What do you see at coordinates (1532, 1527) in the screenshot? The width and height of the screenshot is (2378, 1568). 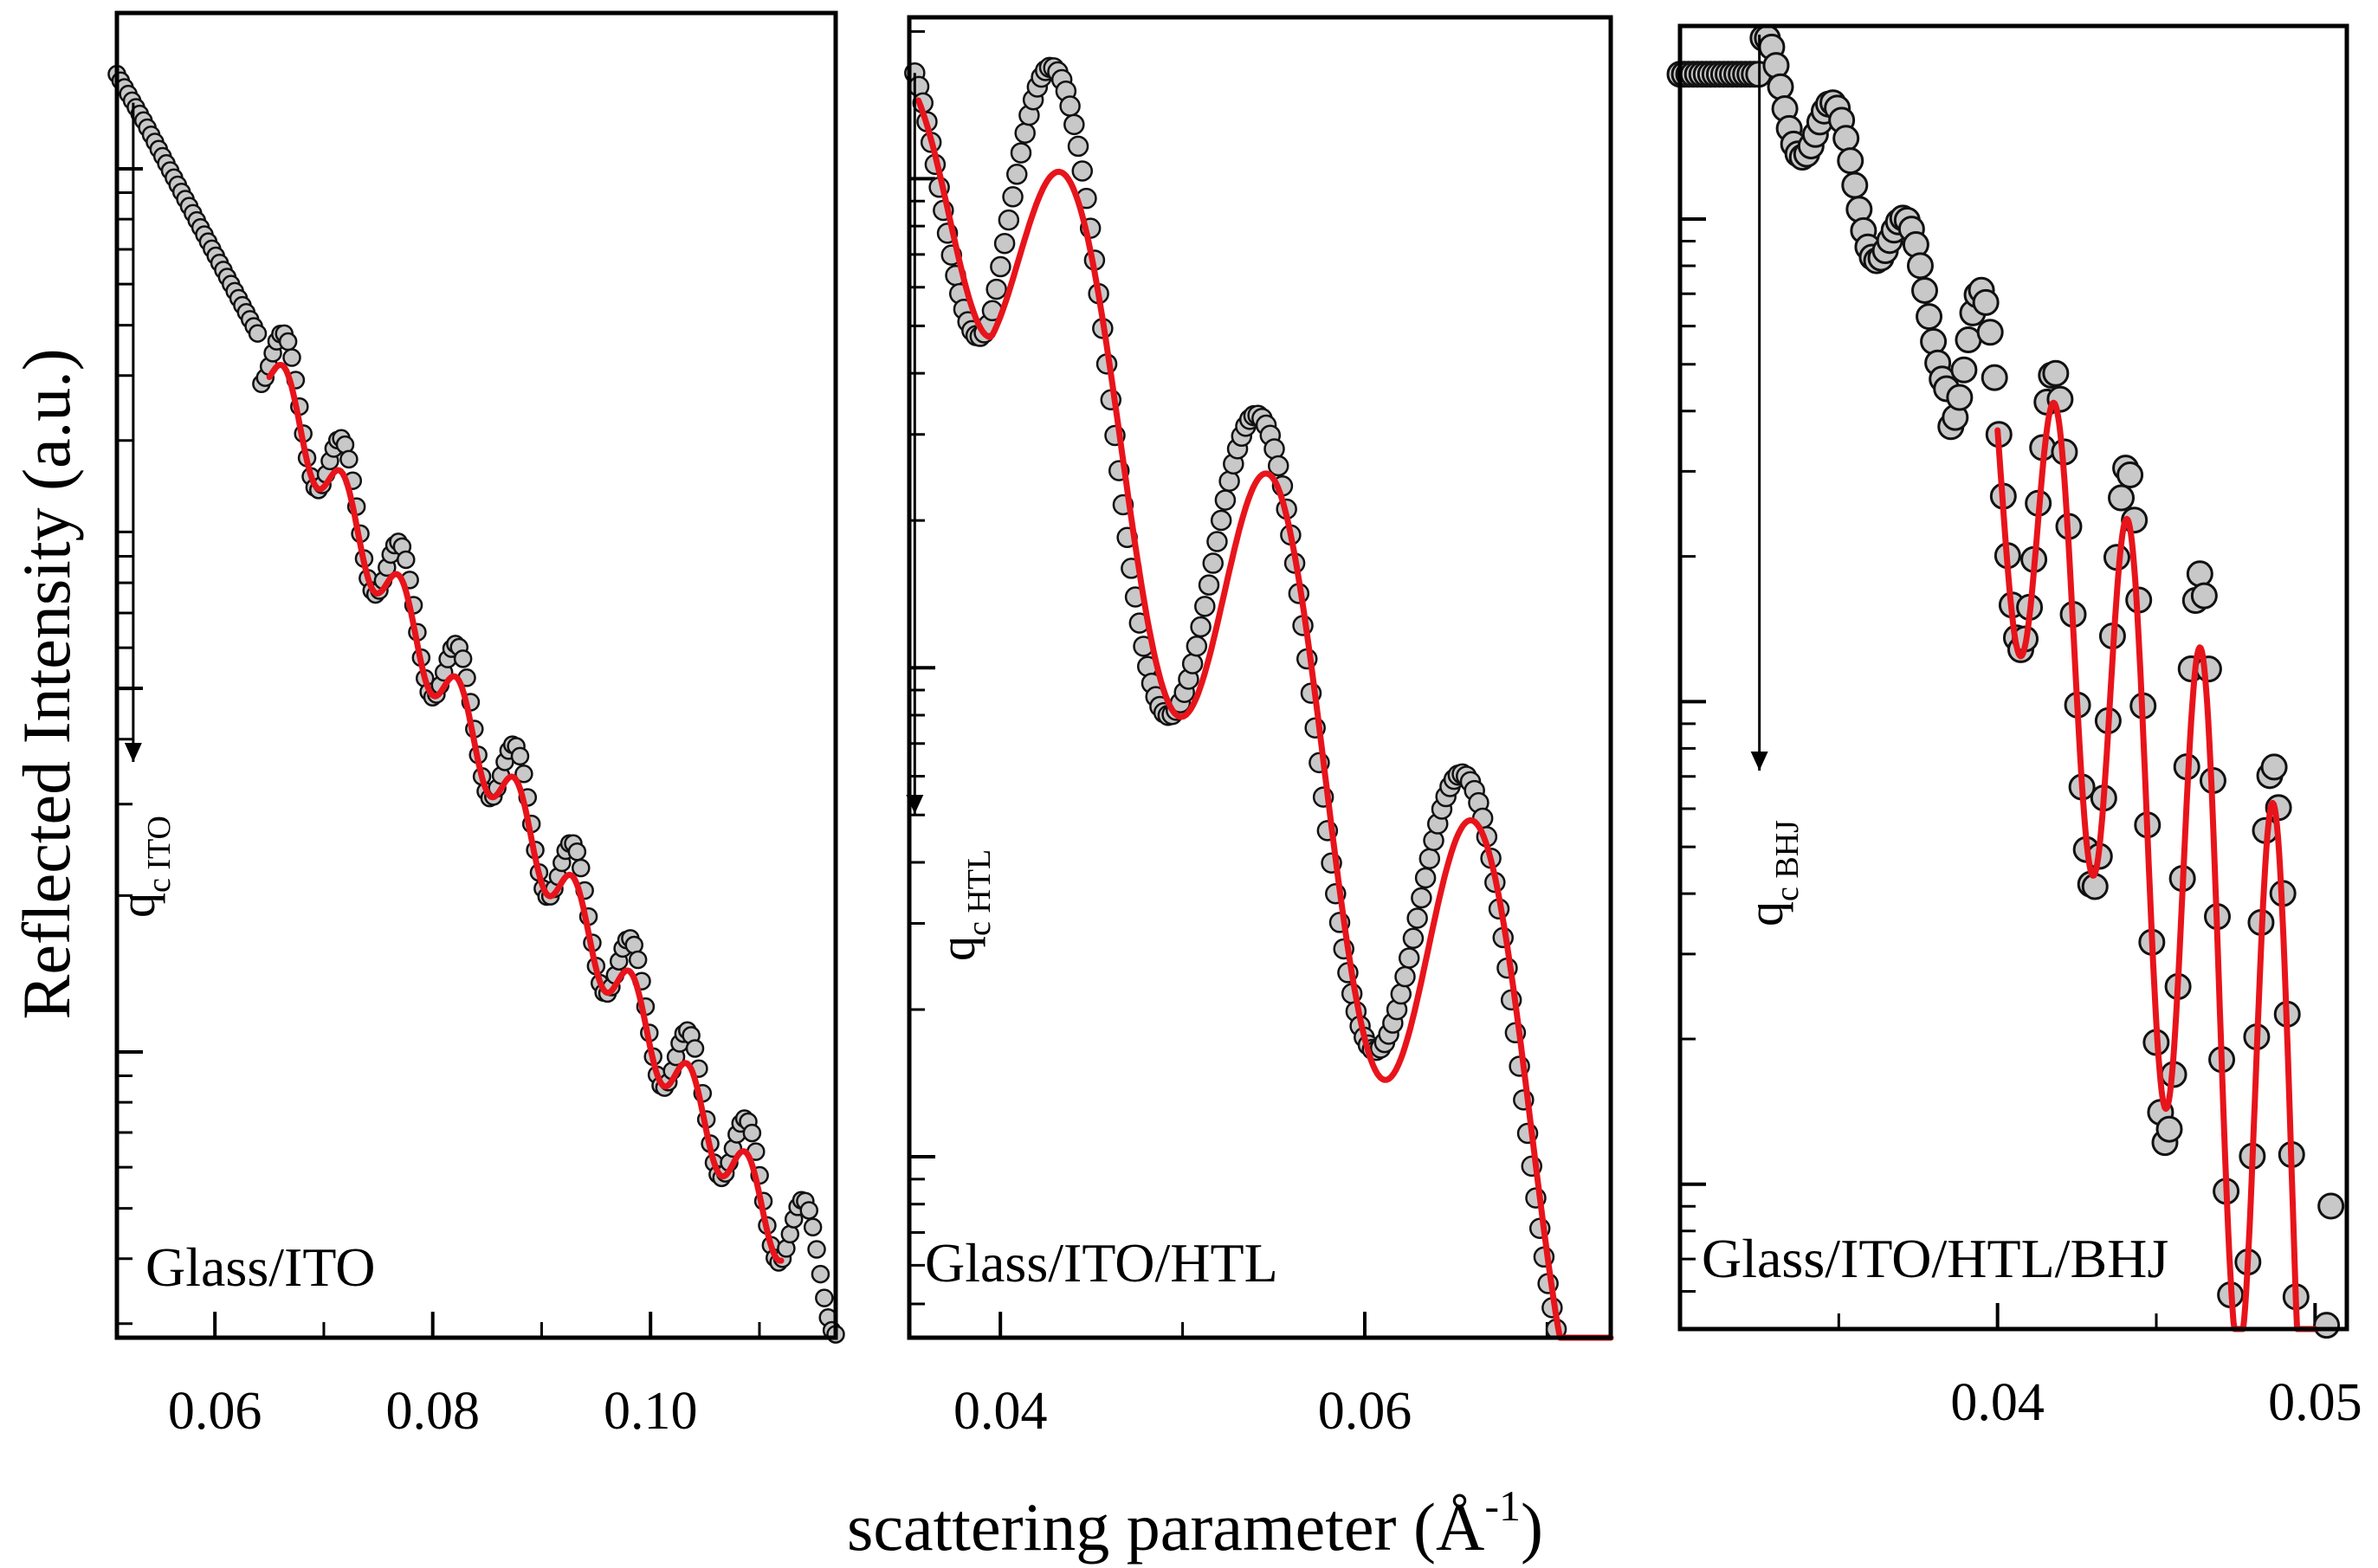 I see `x-axis-label-close: )` at bounding box center [1532, 1527].